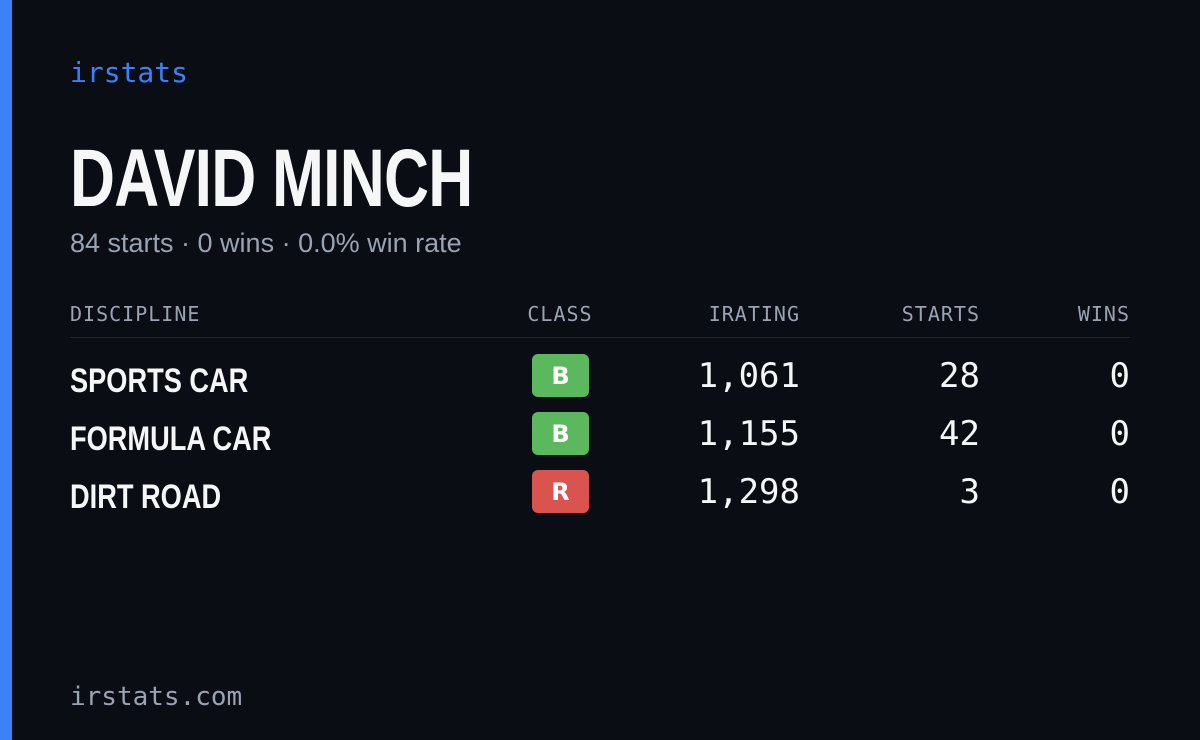  I want to click on driver-name: DAVID MINCH, so click(271, 178).